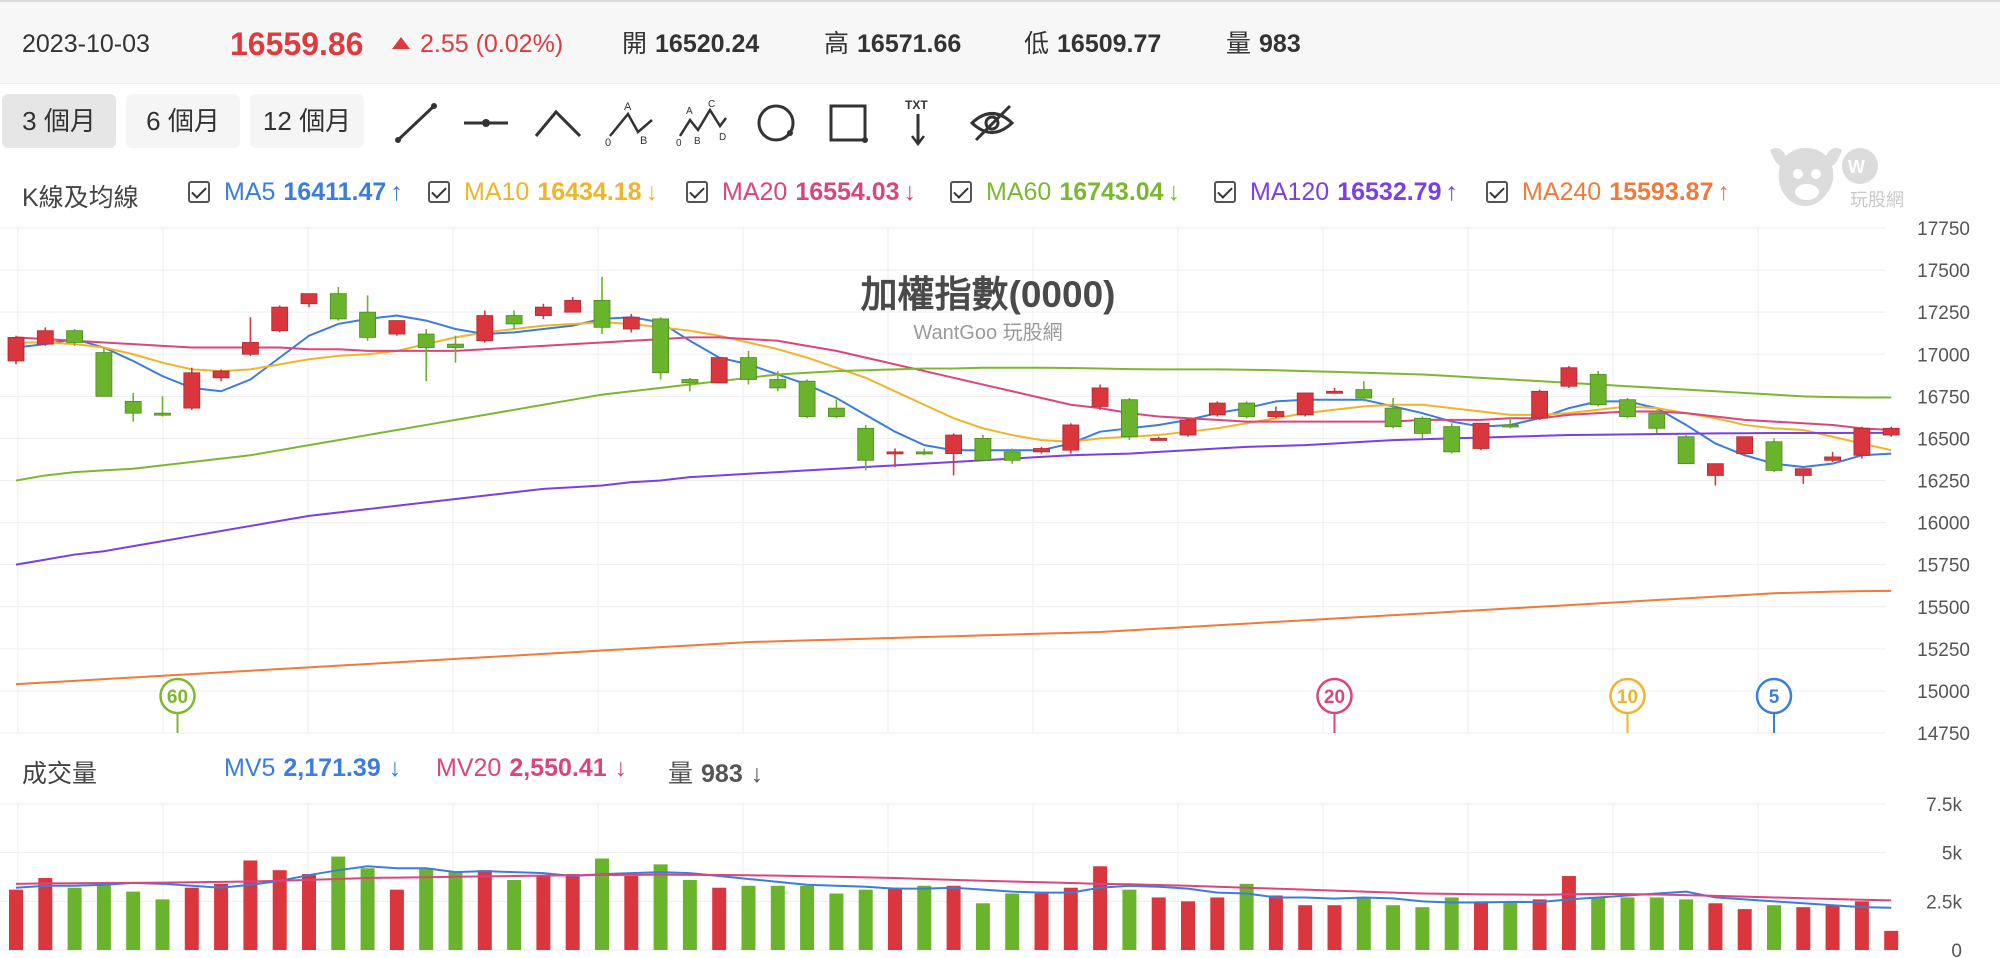  I want to click on up-triangle-icon, so click(401, 43).